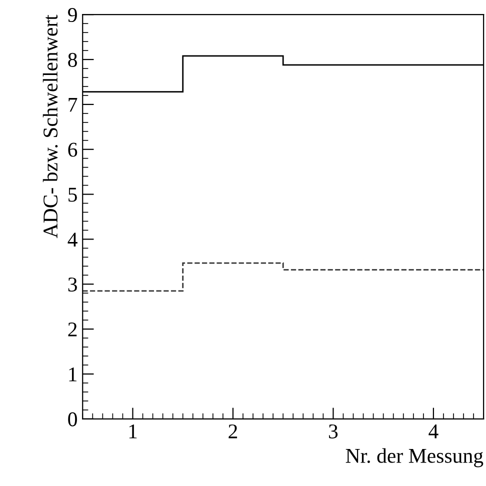 The width and height of the screenshot is (486, 486). Describe the element at coordinates (72, 15) in the screenshot. I see `y-tick-label: 9` at that location.